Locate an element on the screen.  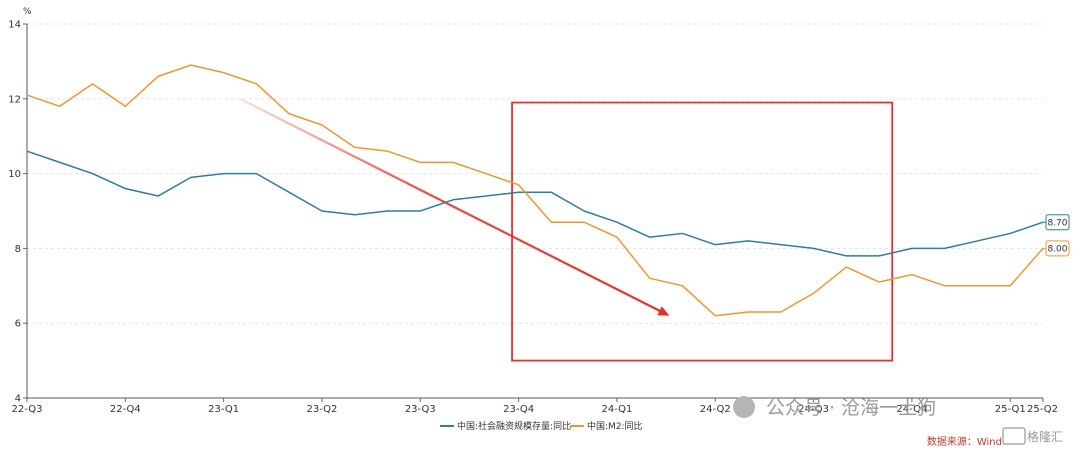
x-tick-label: 22-Q4 is located at coordinates (125, 409).